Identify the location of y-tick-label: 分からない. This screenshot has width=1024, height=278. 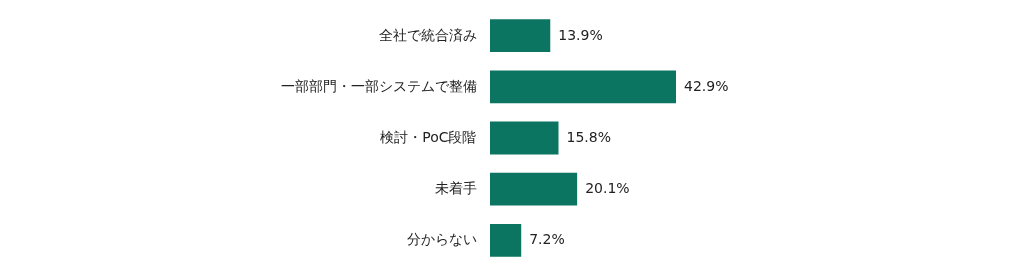
(441, 239).